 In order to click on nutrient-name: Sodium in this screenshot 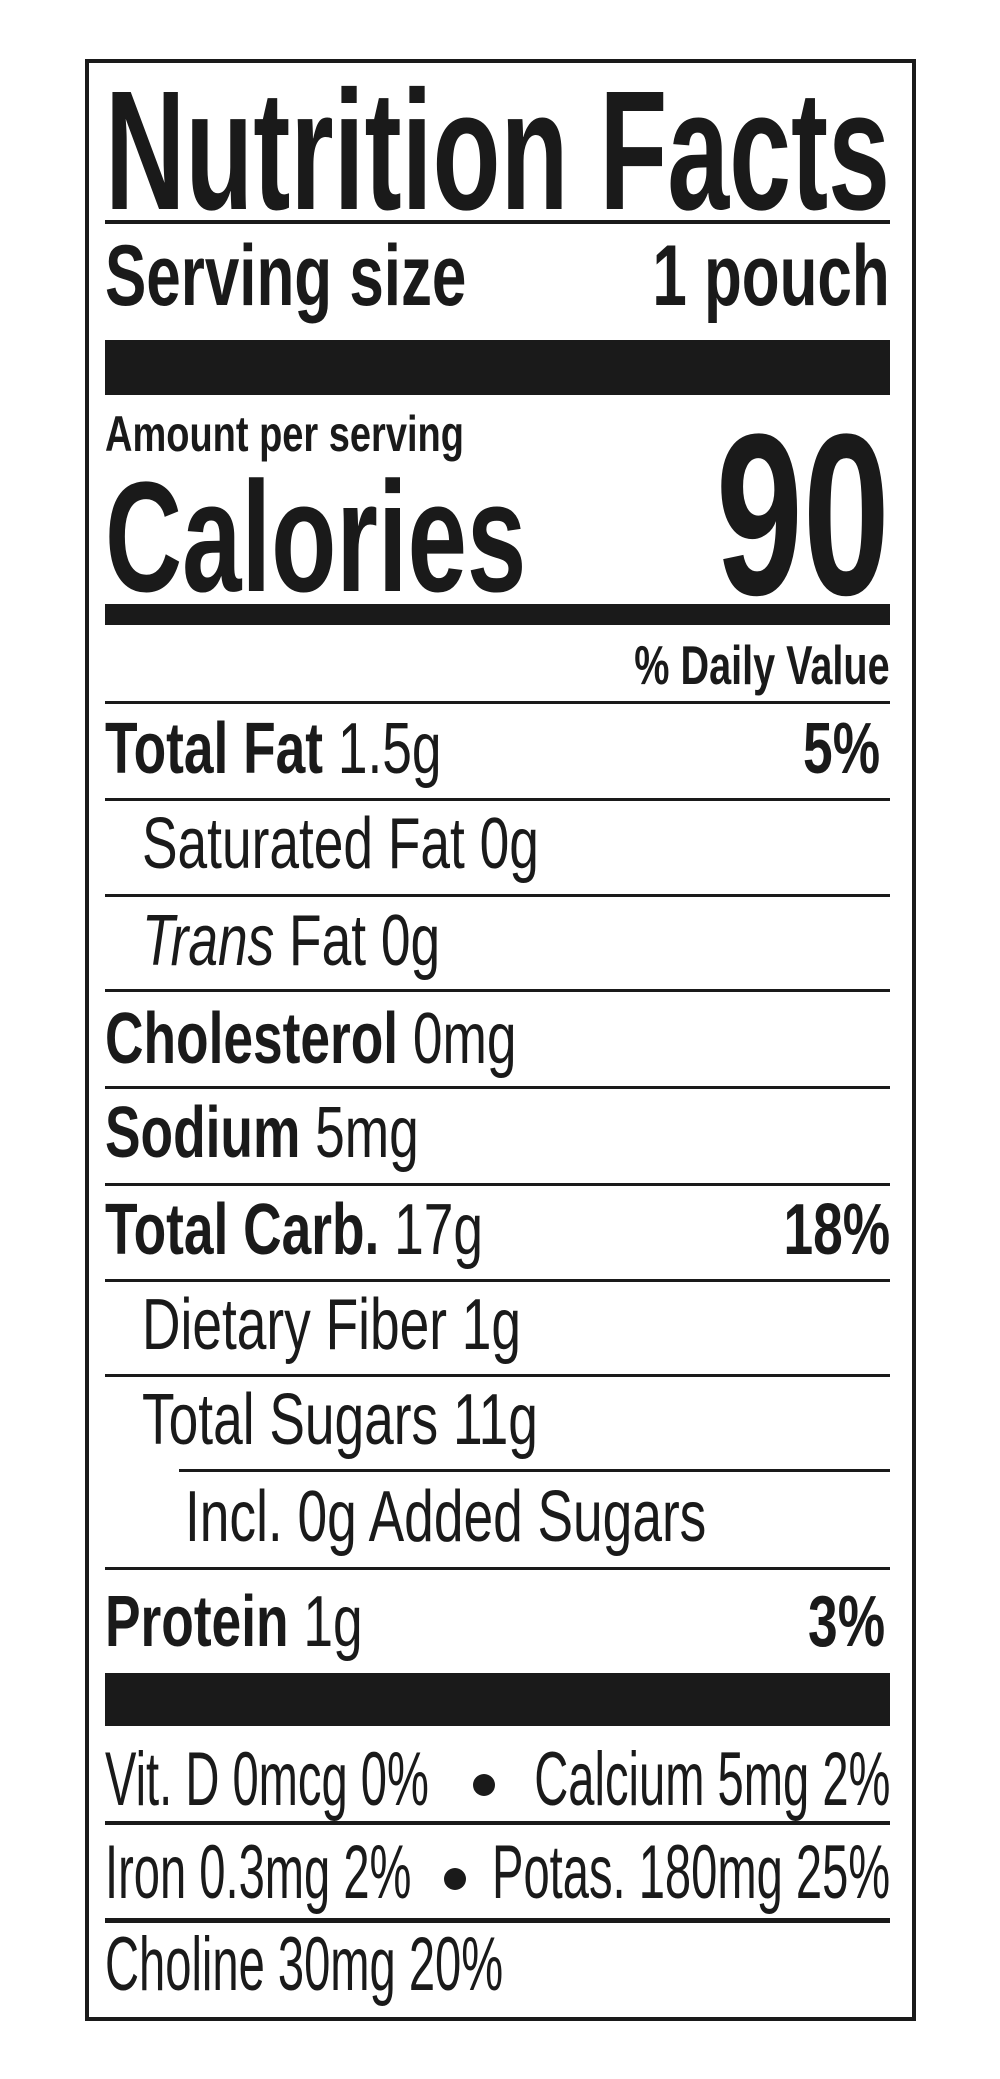, I will do `click(203, 1133)`.